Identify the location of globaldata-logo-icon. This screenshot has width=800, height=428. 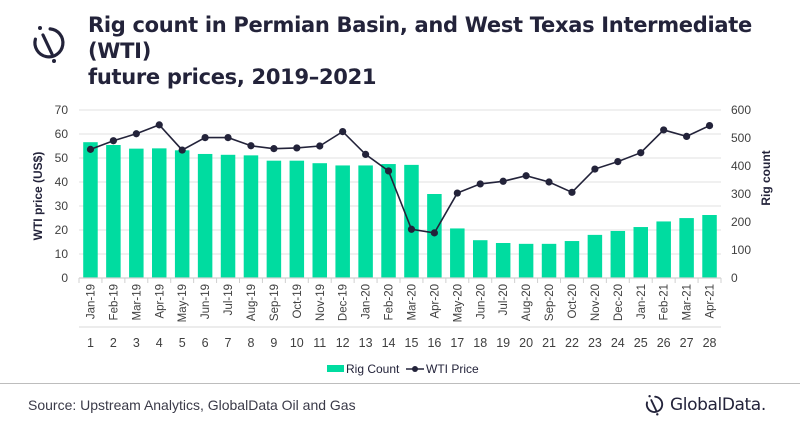
(49, 44).